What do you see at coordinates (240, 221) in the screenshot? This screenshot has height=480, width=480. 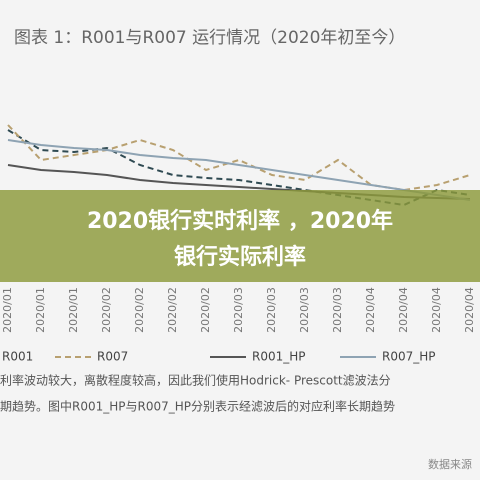 I see `banner-text: 2020银行实时利率 ，2020年` at bounding box center [240, 221].